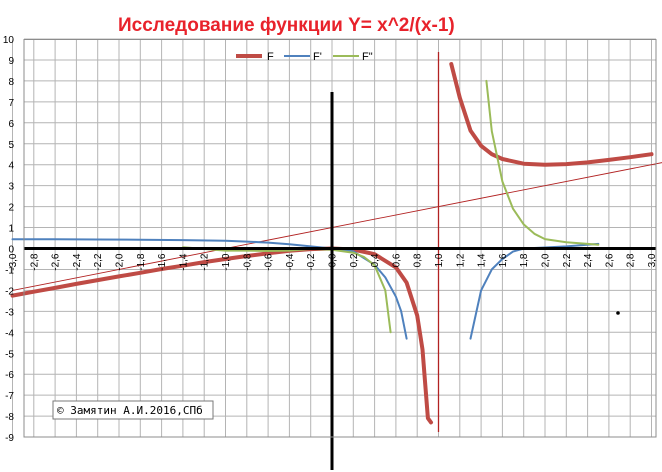 The width and height of the screenshot is (662, 472). Describe the element at coordinates (9, 375) in the screenshot. I see `y-tick-label: -6` at that location.